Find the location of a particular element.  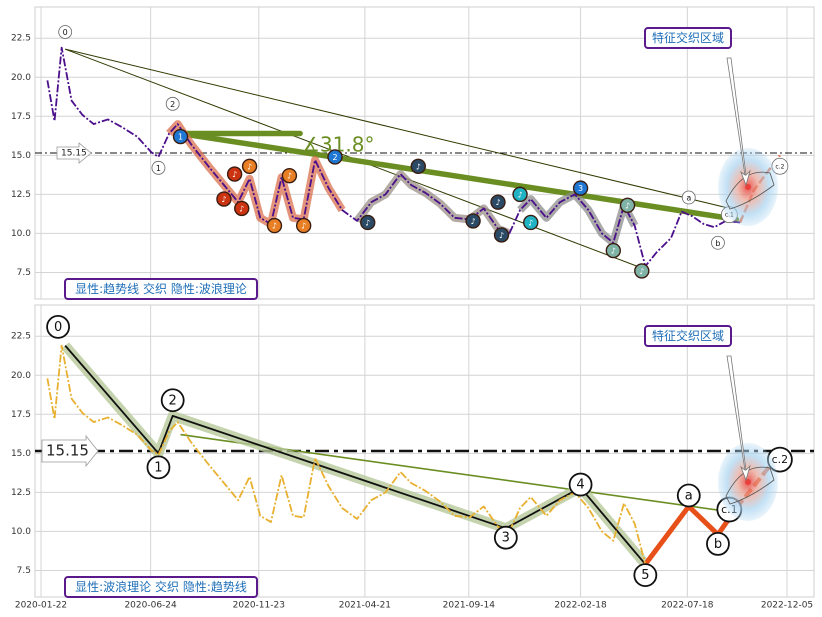

y-tick-label: 7.5 is located at coordinates (24, 571).